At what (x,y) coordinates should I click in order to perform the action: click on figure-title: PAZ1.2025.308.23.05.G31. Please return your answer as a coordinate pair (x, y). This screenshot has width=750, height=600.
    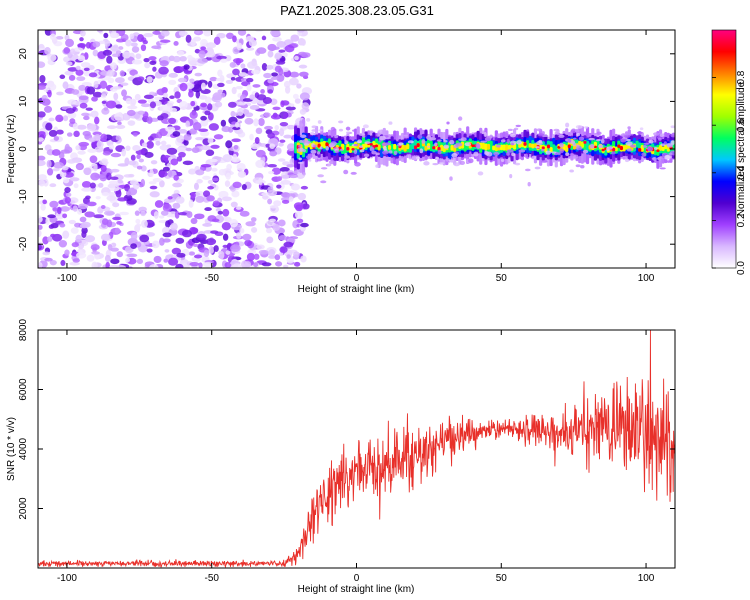
    Looking at the image, I should click on (357, 10).